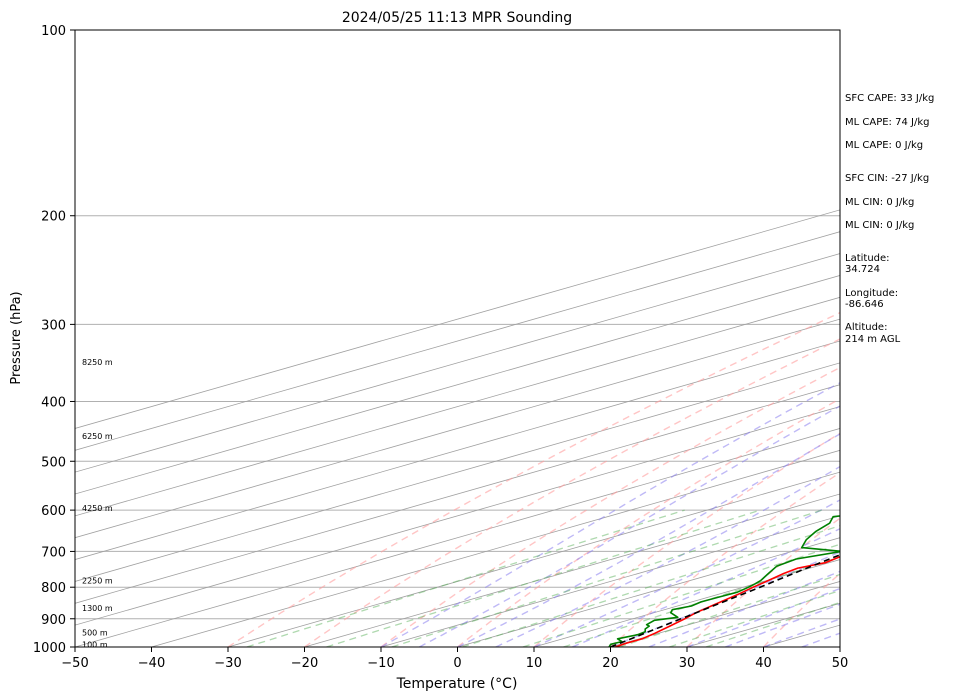  I want to click on y-tick-label: 200, so click(53, 217).